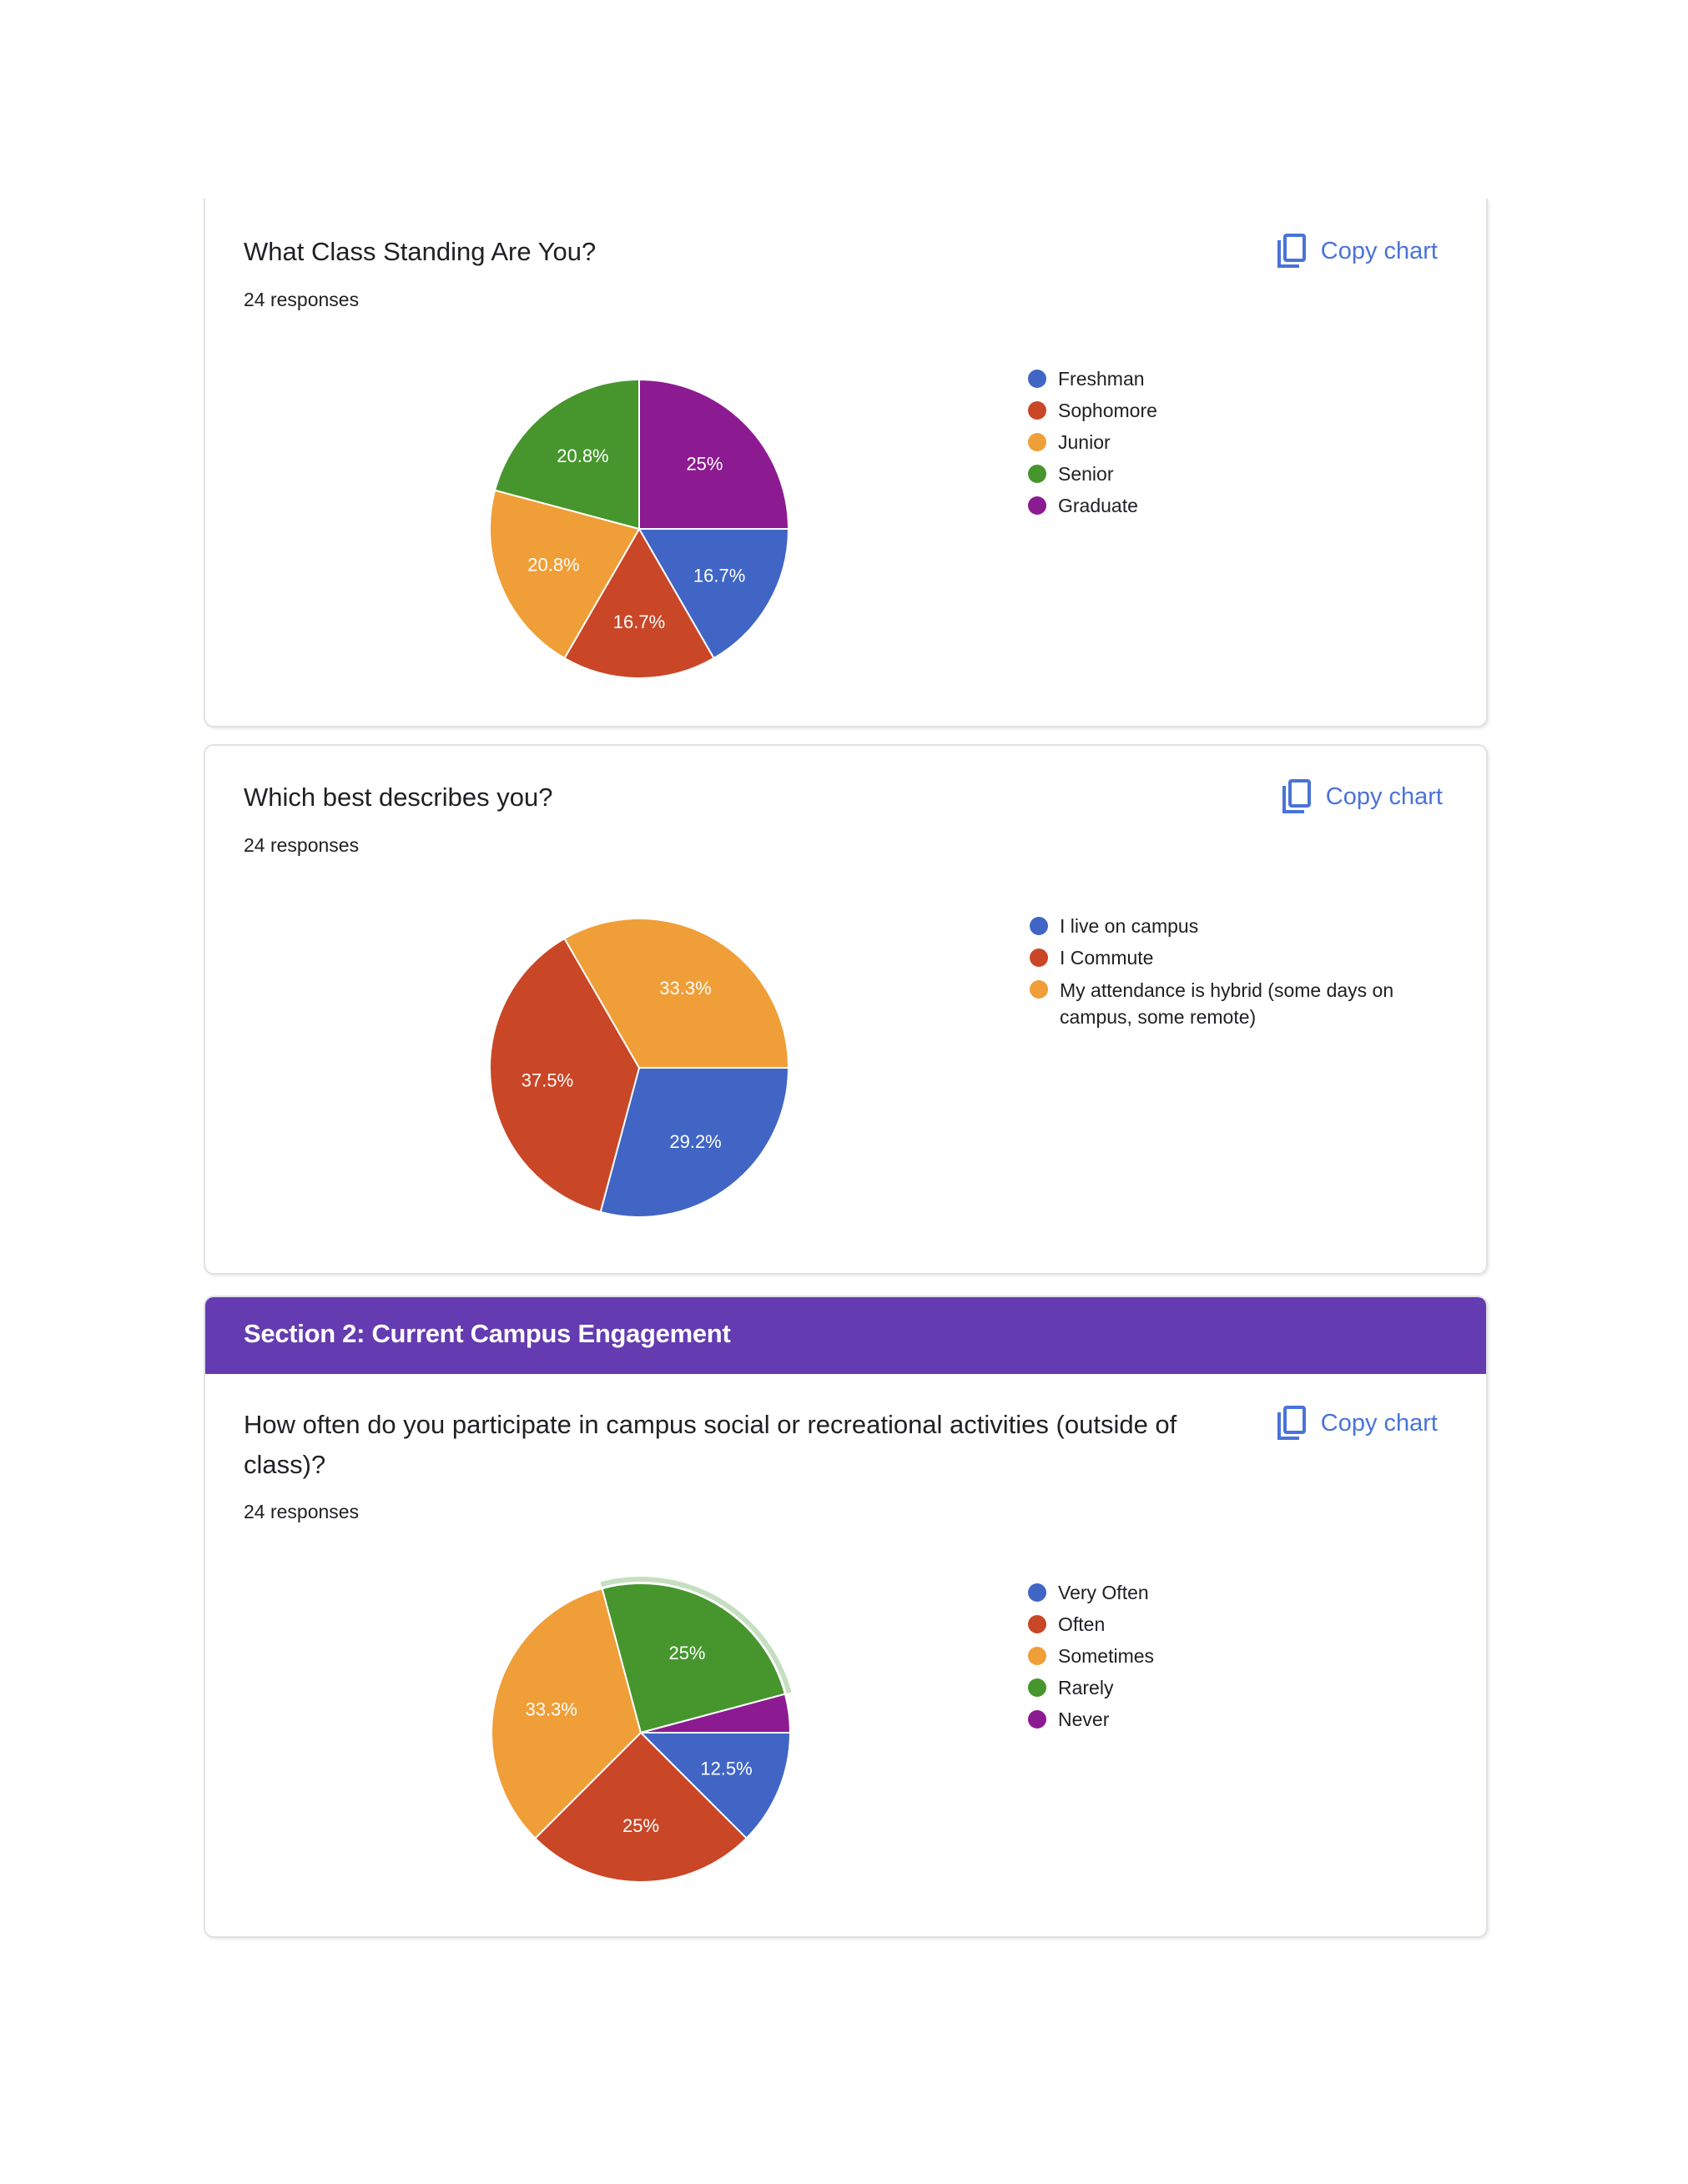 The image size is (1688, 2184). Describe the element at coordinates (420, 251) in the screenshot. I see `question-title: What Class Standing Are You?` at that location.